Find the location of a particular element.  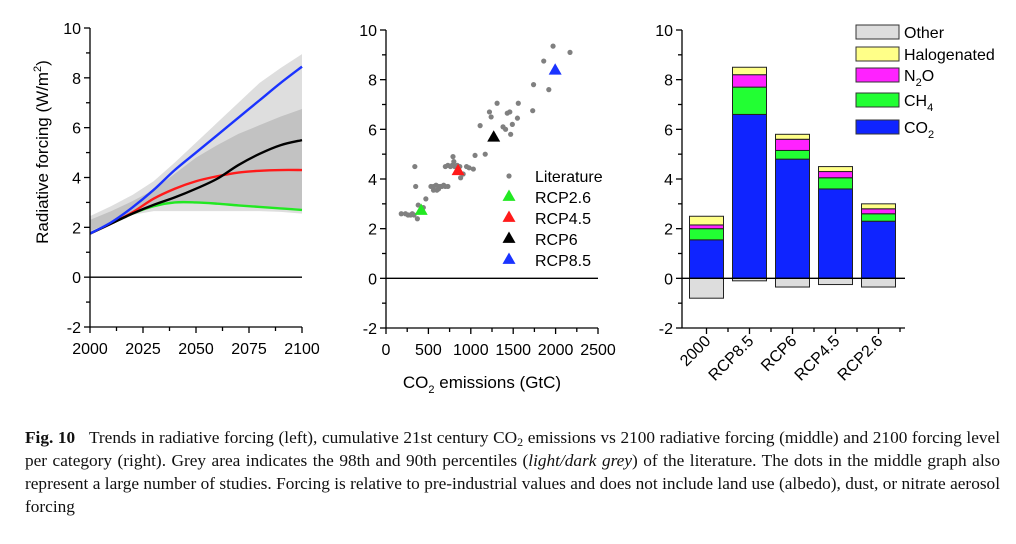

x-tick-label: 500 is located at coordinates (428, 350).